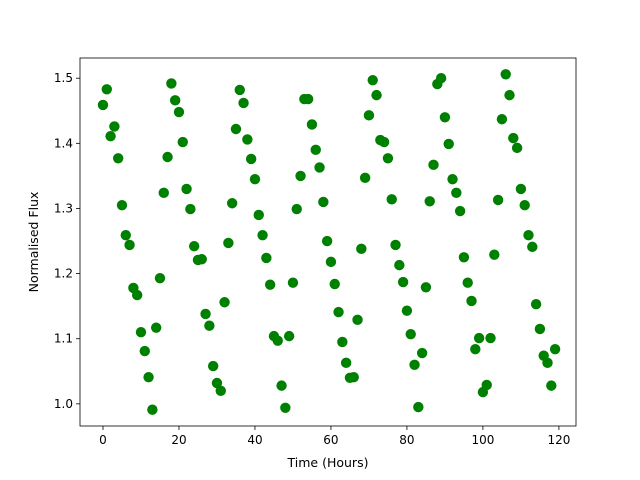 The width and height of the screenshot is (640, 480). Describe the element at coordinates (406, 440) in the screenshot. I see `x-tick-label: 80` at that location.